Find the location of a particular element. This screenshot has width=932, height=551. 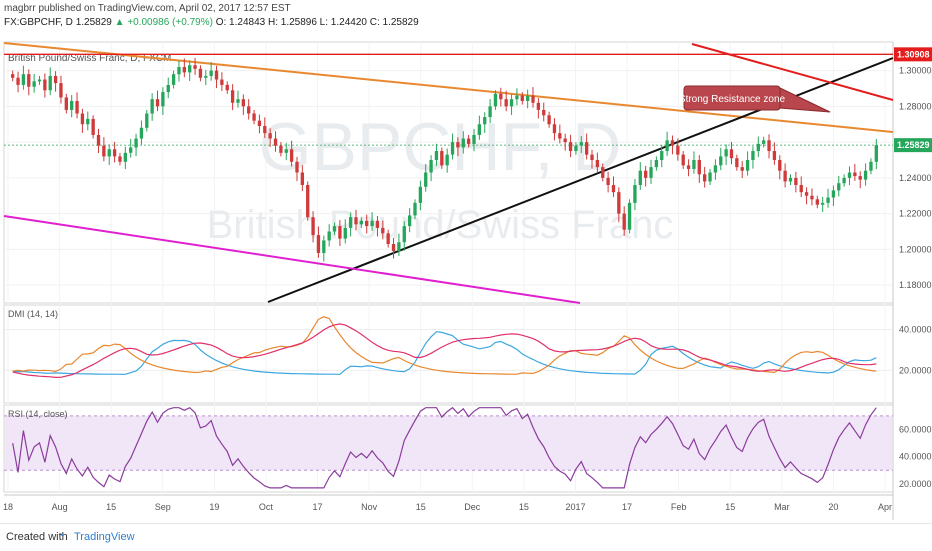

red-descending-line is located at coordinates (792, 72).